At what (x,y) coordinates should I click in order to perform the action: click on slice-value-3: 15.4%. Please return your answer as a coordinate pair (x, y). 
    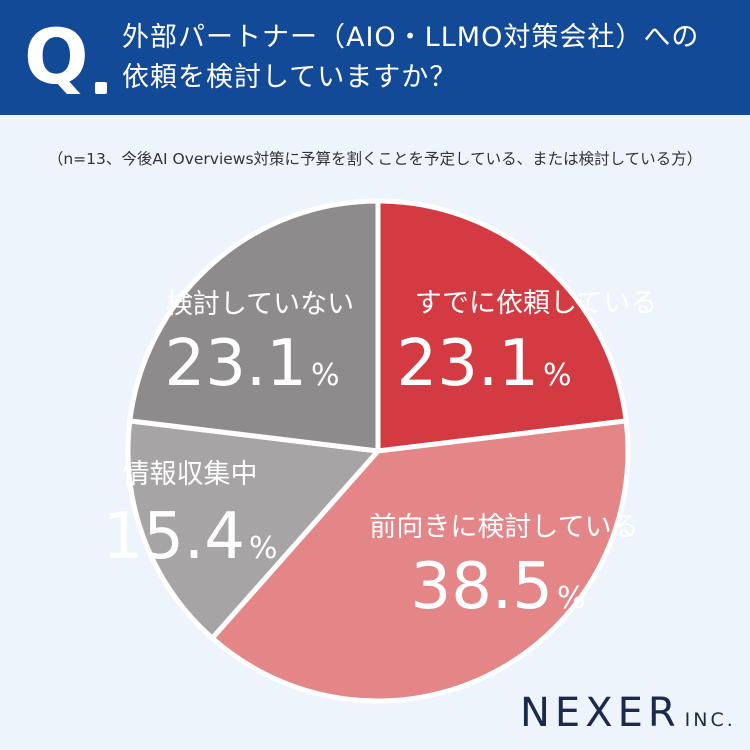
    Looking at the image, I should click on (189, 537).